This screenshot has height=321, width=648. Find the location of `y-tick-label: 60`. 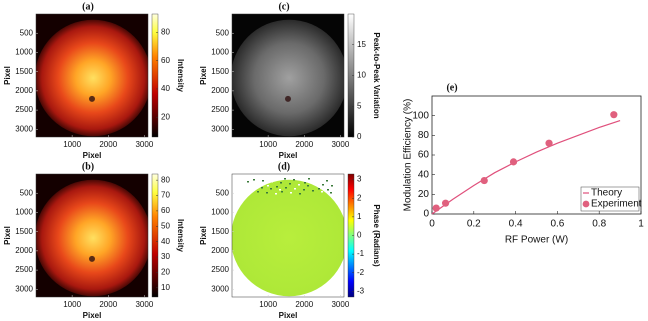

y-tick-label: 60 is located at coordinates (424, 155).